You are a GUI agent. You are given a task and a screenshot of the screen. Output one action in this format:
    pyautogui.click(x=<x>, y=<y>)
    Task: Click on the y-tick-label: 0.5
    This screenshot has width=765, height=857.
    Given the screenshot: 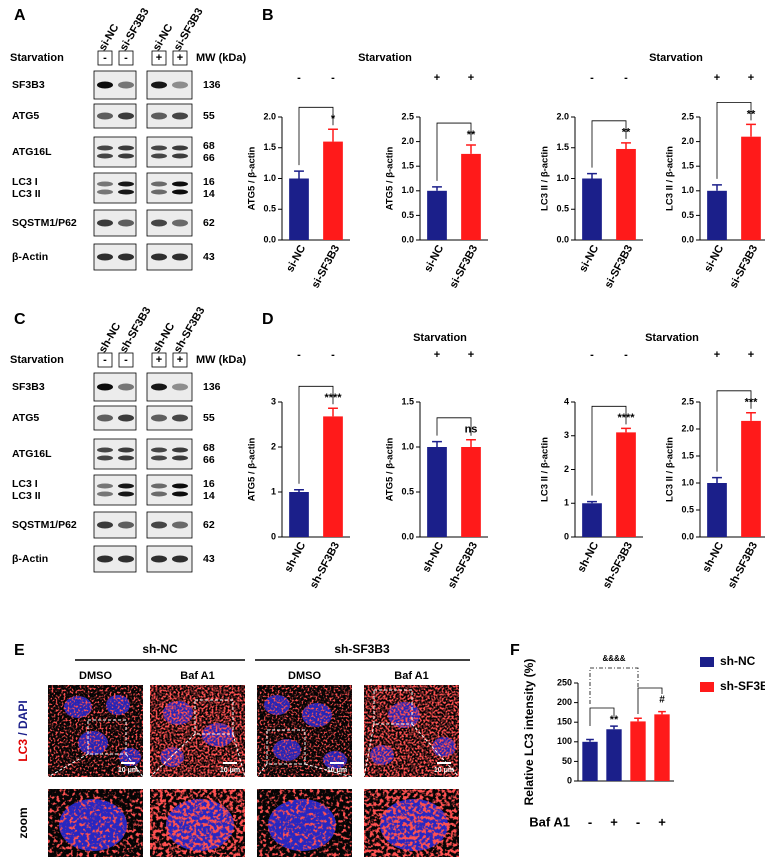 What is the action you would take?
    pyautogui.click(x=407, y=215)
    